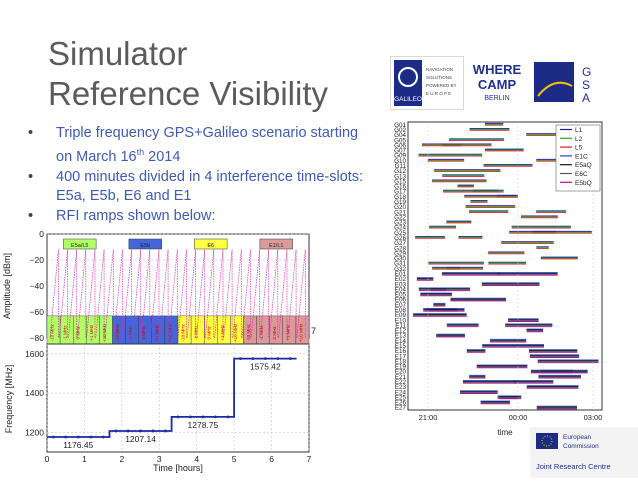  What do you see at coordinates (401, 166) in the screenshot?
I see `satellite-label: G11` at bounding box center [401, 166].